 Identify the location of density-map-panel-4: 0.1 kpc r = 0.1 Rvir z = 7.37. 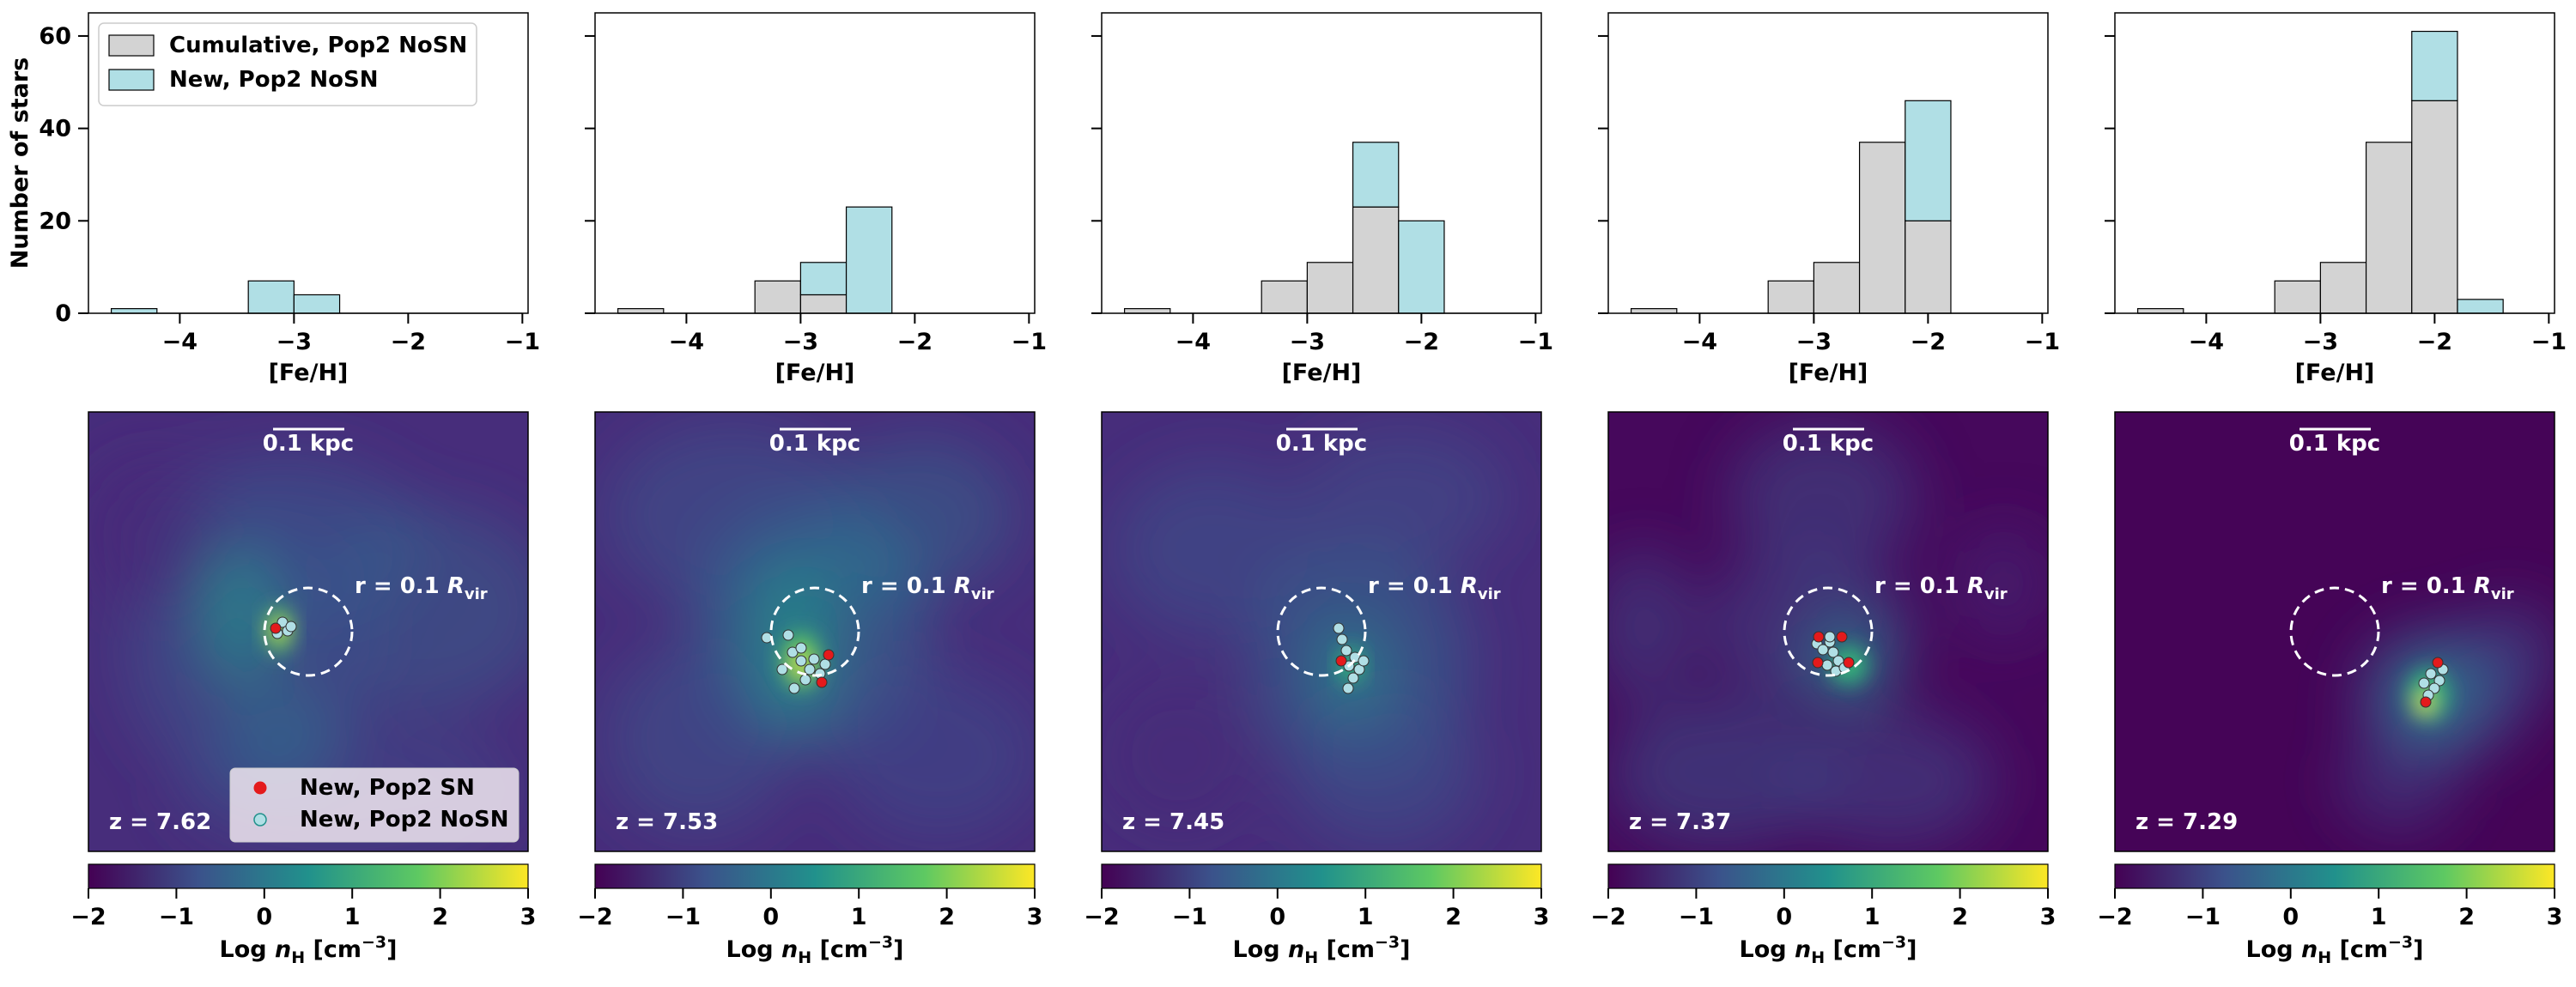
(1828, 631).